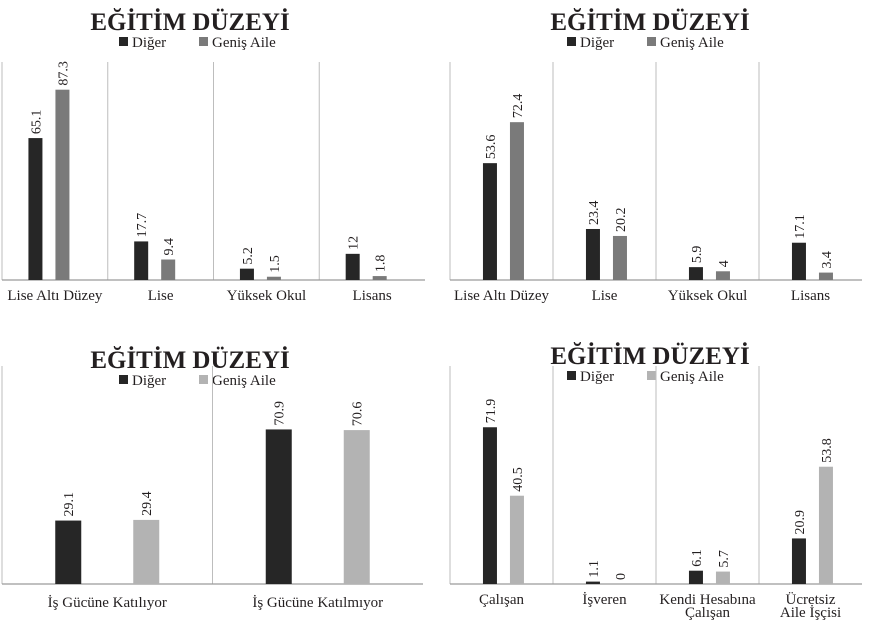 The width and height of the screenshot is (869, 624). What do you see at coordinates (69, 504) in the screenshot?
I see `data-label: 29.1` at bounding box center [69, 504].